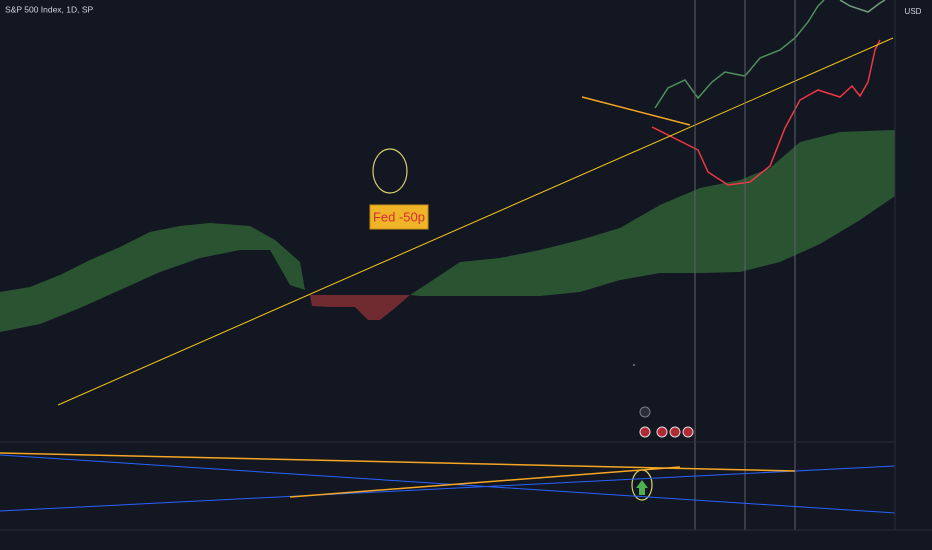 This screenshot has height=550, width=932. Describe the element at coordinates (913, 265) in the screenshot. I see `price-axis` at that location.